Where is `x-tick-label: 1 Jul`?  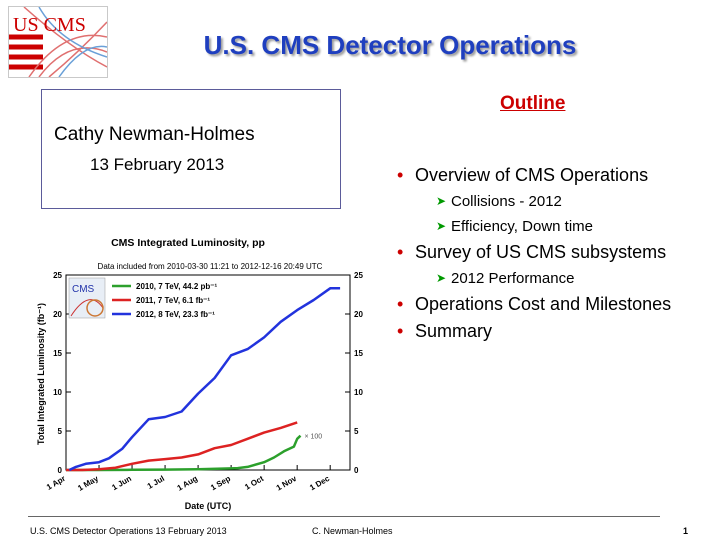
x-tick-label: 1 Jul is located at coordinates (156, 482).